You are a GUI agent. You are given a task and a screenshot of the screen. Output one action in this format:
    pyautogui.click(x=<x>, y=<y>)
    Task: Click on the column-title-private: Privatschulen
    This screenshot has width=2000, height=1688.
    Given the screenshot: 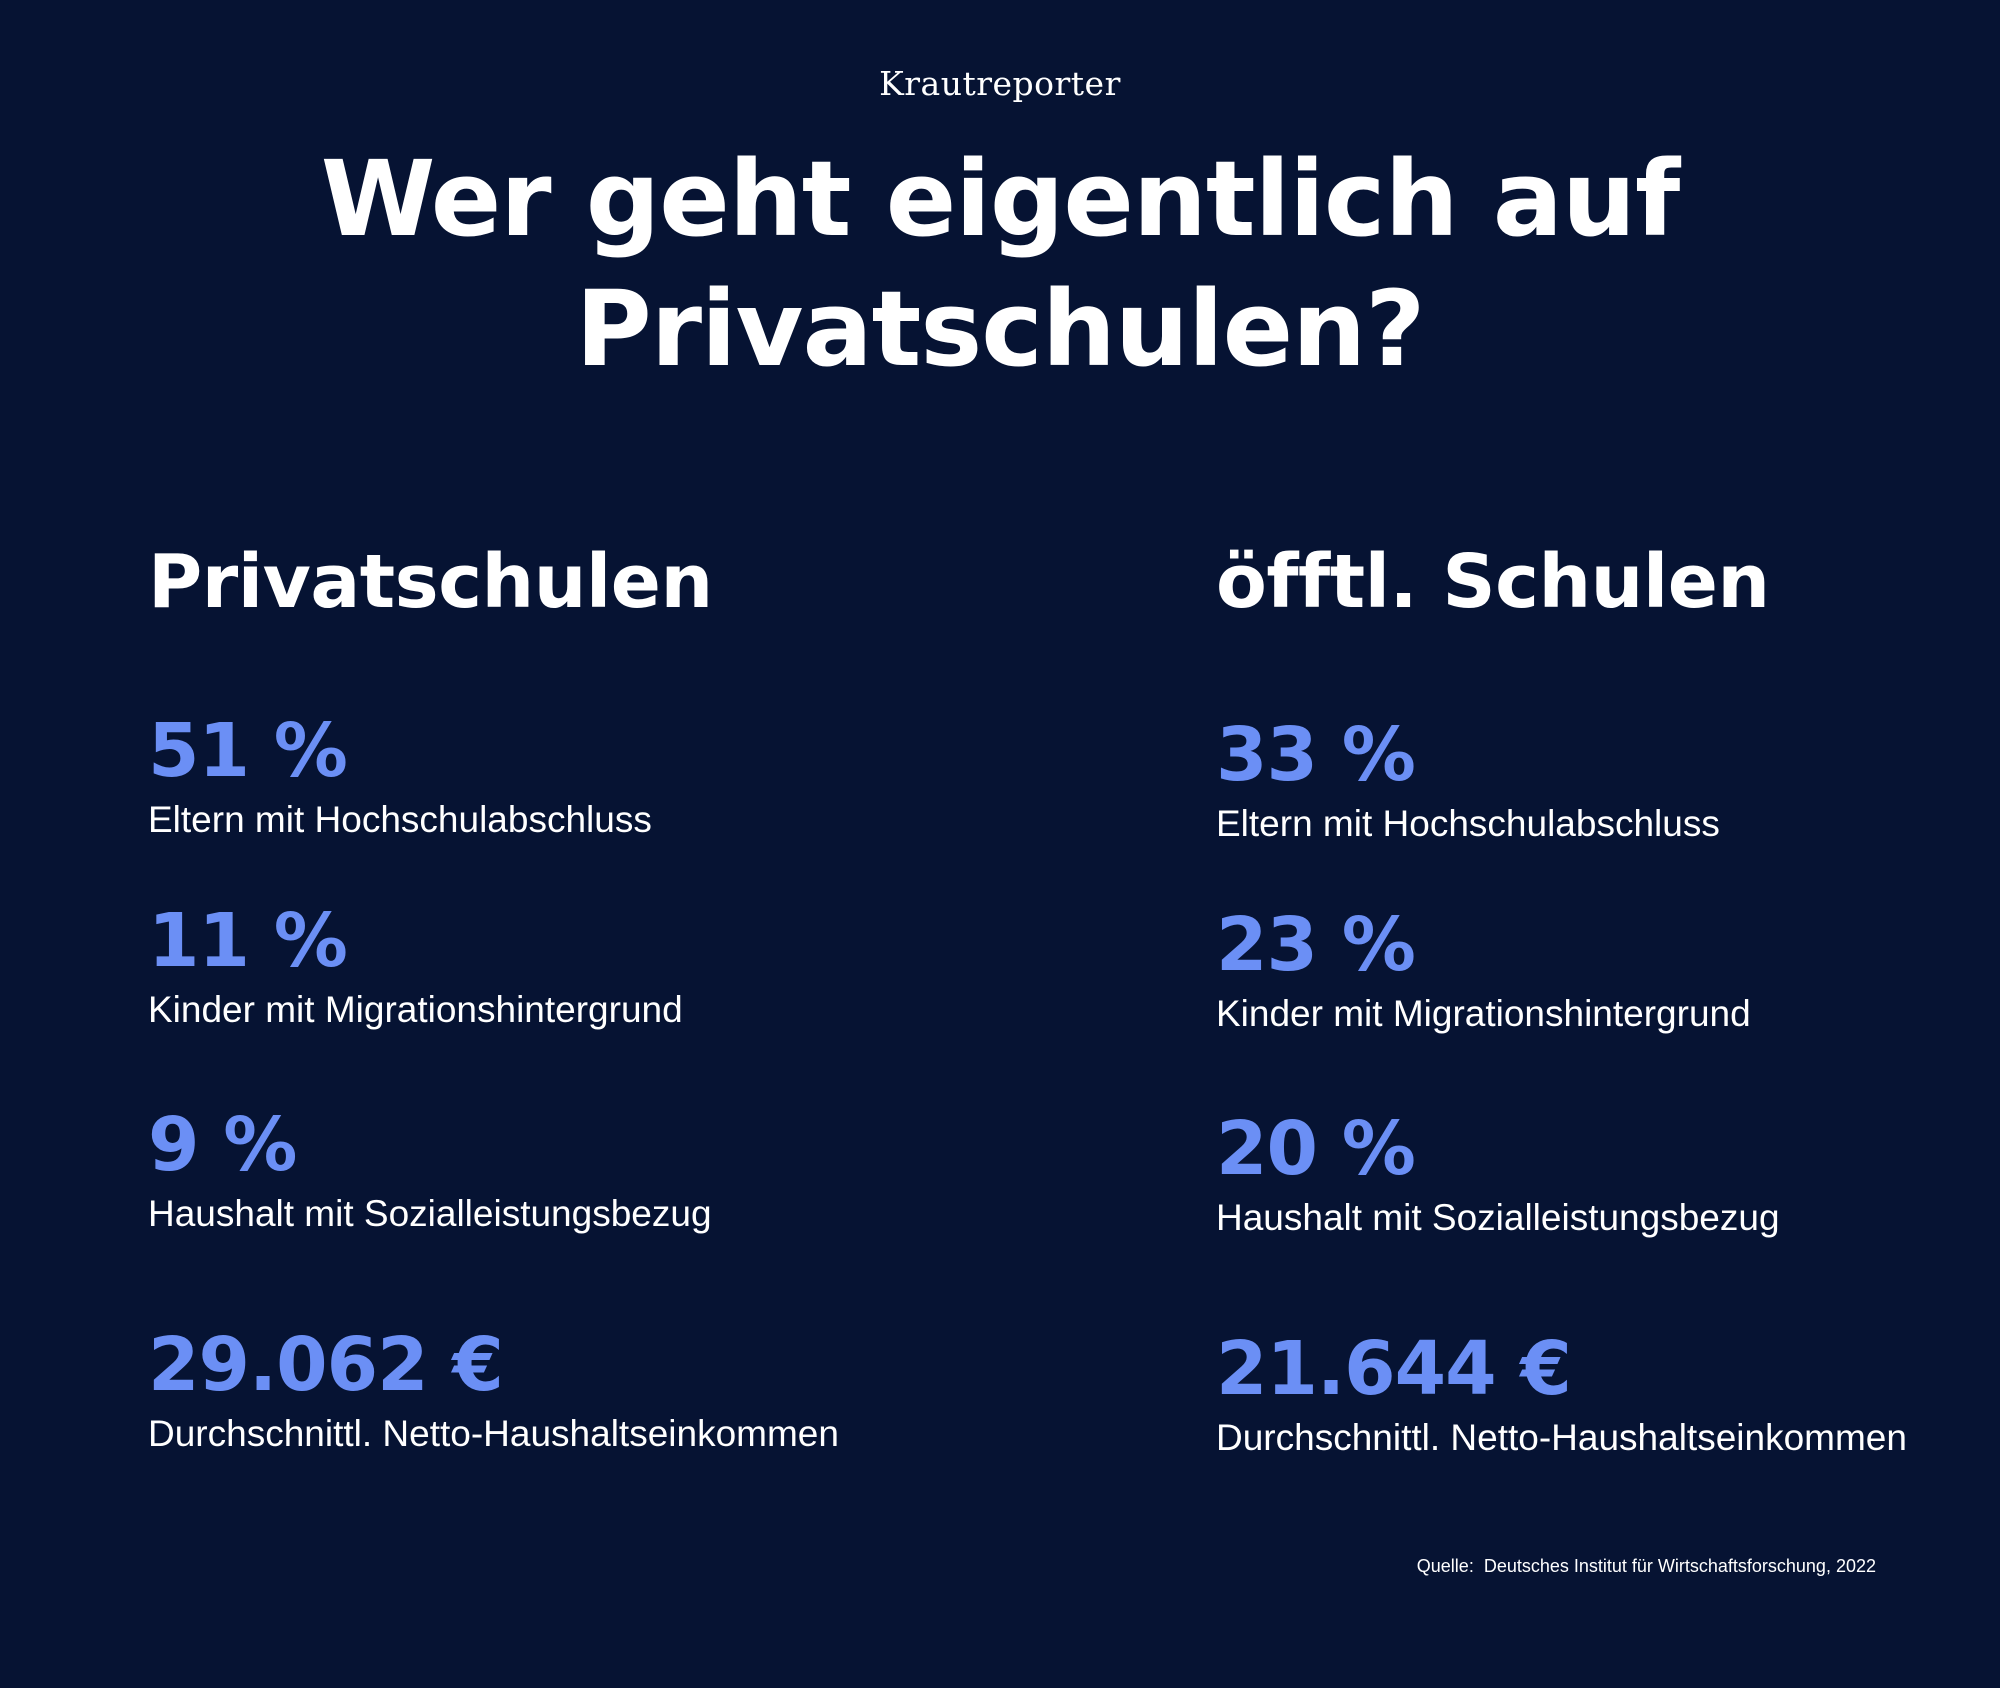 What is the action you would take?
    pyautogui.click(x=430, y=582)
    